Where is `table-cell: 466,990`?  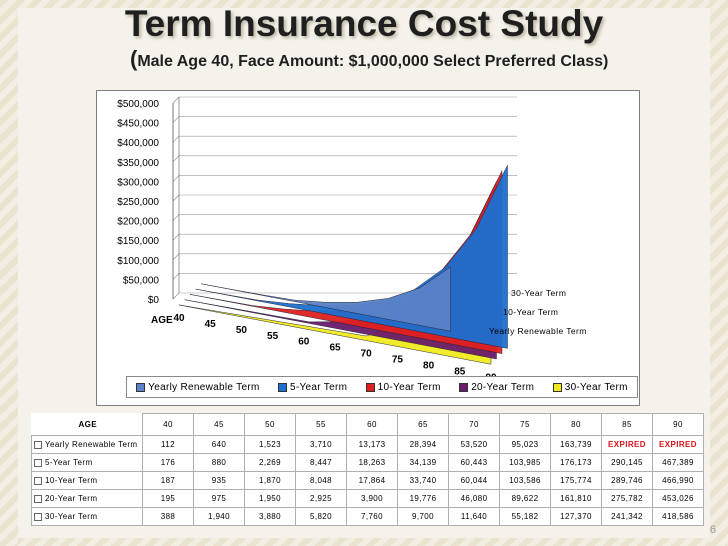 table-cell: 466,990 is located at coordinates (678, 480).